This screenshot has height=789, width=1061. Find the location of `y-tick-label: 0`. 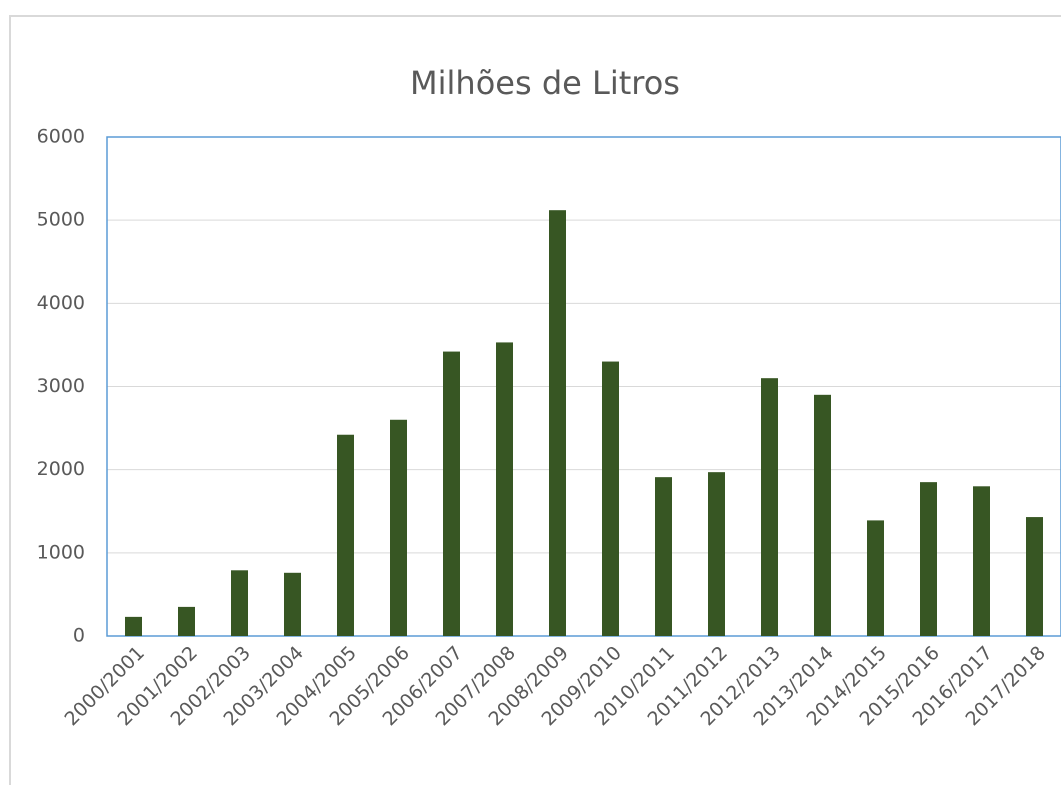

y-tick-label: 0 is located at coordinates (79, 636).